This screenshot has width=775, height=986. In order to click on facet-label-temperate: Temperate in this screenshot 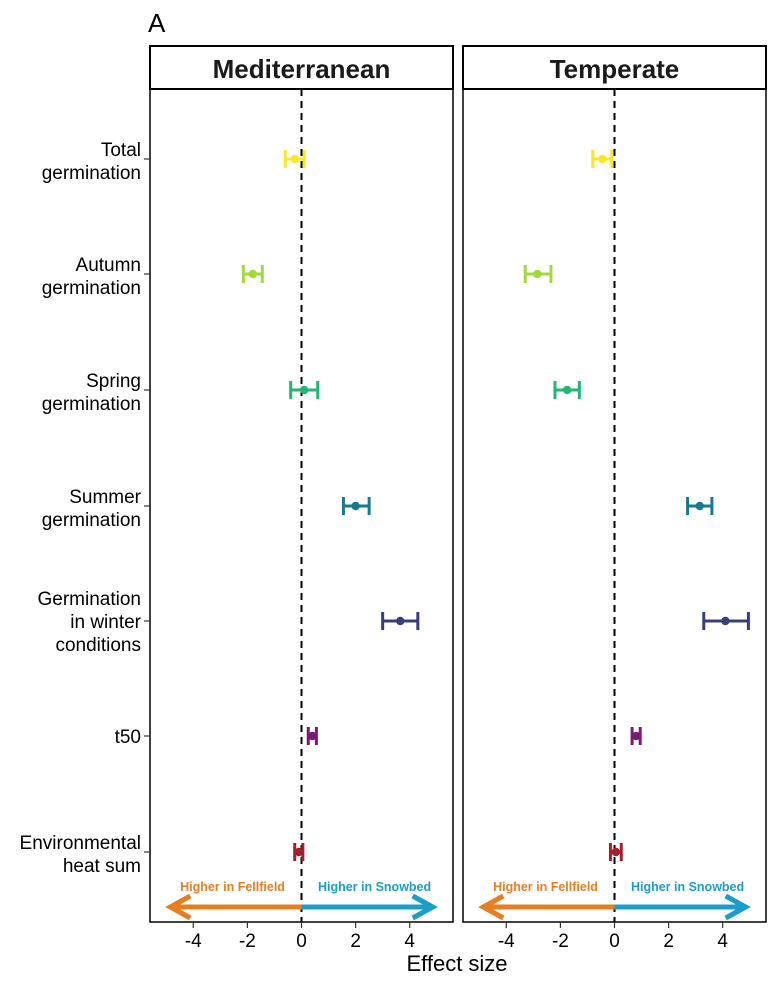, I will do `click(615, 69)`.